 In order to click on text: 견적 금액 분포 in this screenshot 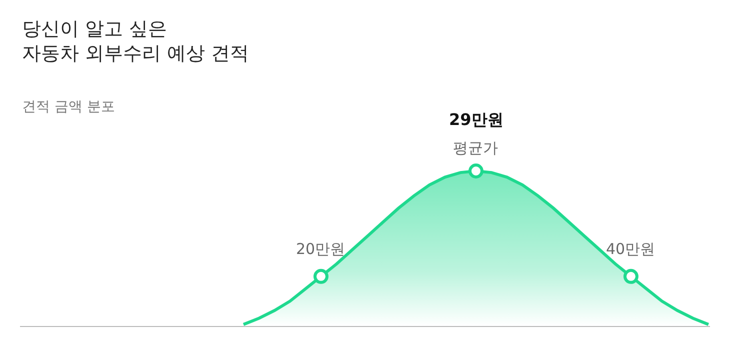, I will do `click(68, 107)`.